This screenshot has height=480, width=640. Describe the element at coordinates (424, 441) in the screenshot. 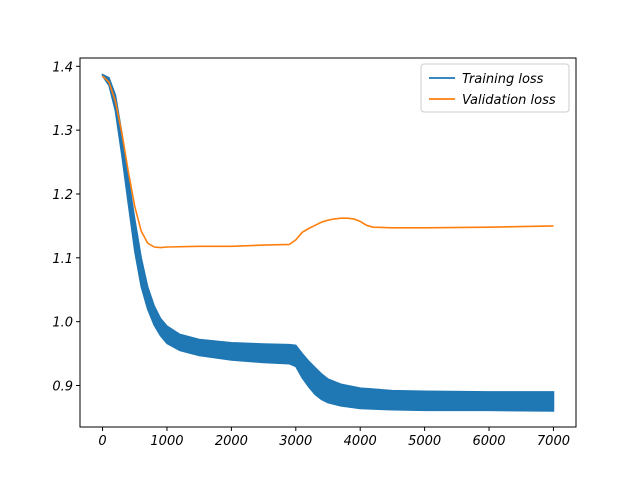

I see `x-tick-label: 5000` at that location.